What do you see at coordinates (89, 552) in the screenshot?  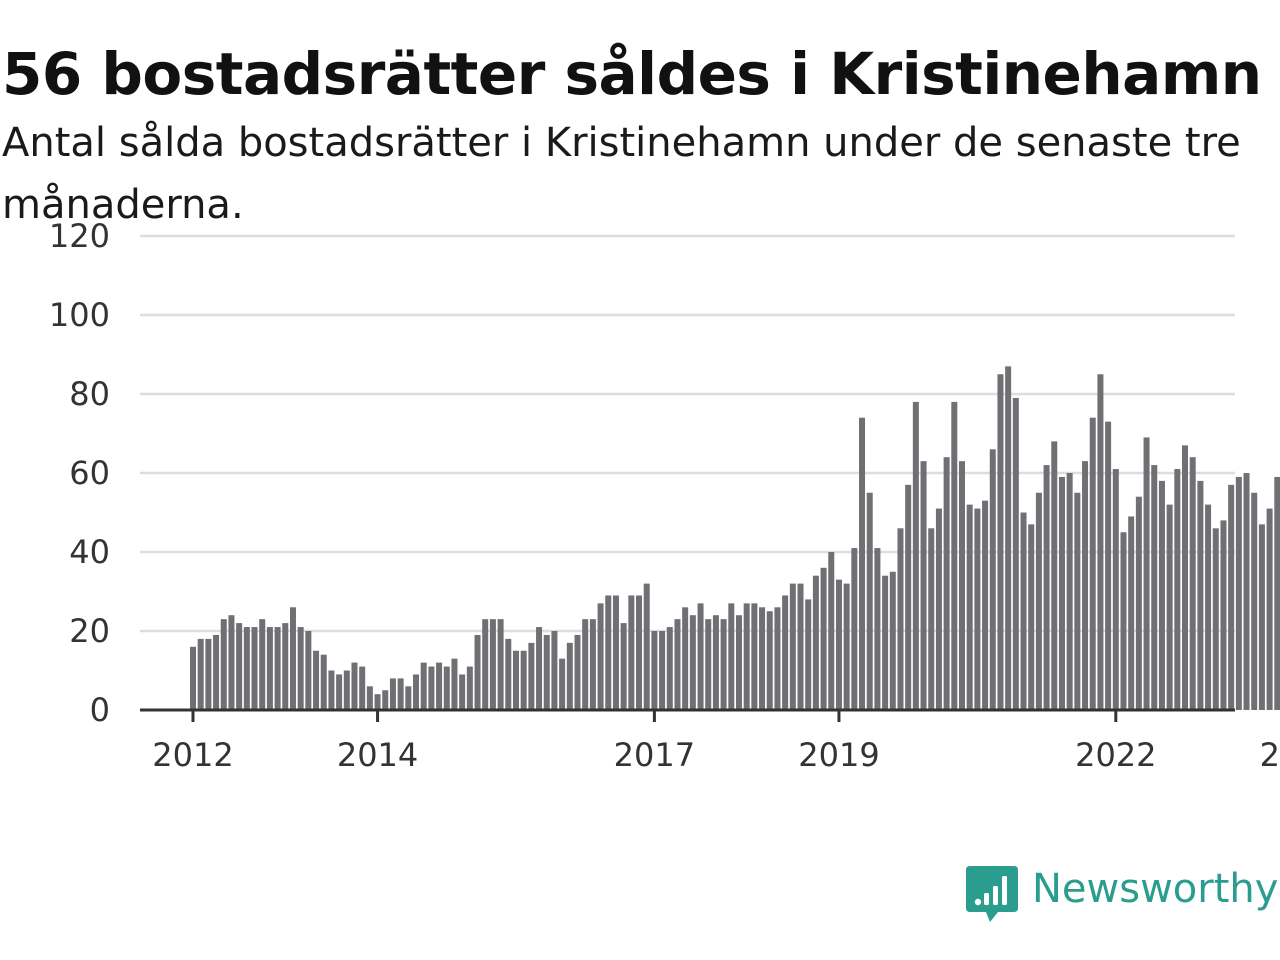 I see `y-tick-label: 40` at bounding box center [89, 552].